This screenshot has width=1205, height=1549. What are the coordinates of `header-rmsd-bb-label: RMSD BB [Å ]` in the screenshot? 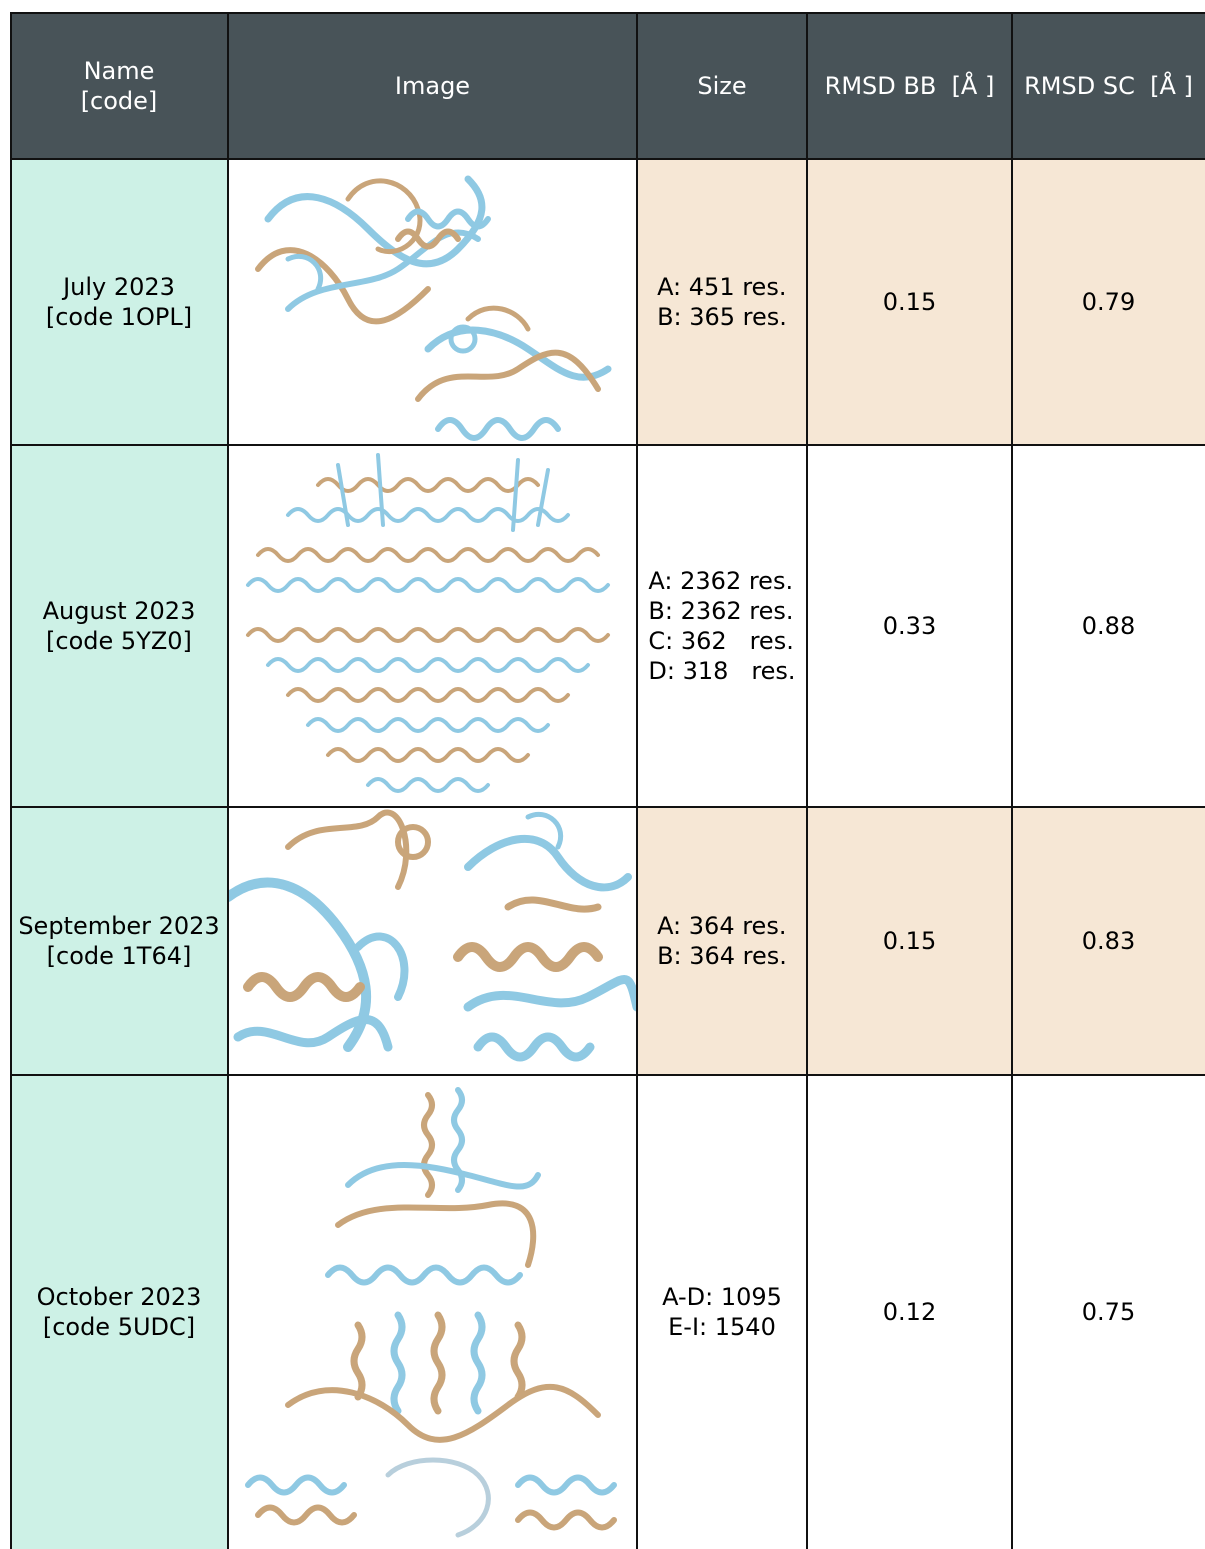 It's located at (909, 85).